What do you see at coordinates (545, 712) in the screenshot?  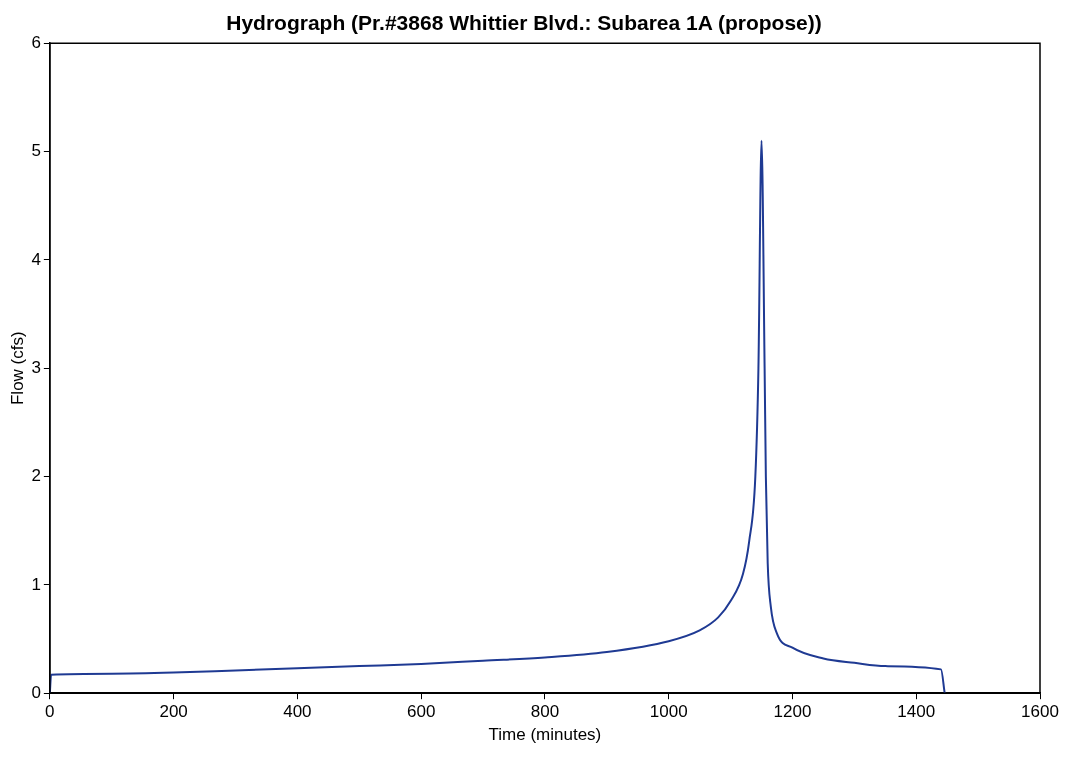 I see `x-tick-label: 800` at bounding box center [545, 712].